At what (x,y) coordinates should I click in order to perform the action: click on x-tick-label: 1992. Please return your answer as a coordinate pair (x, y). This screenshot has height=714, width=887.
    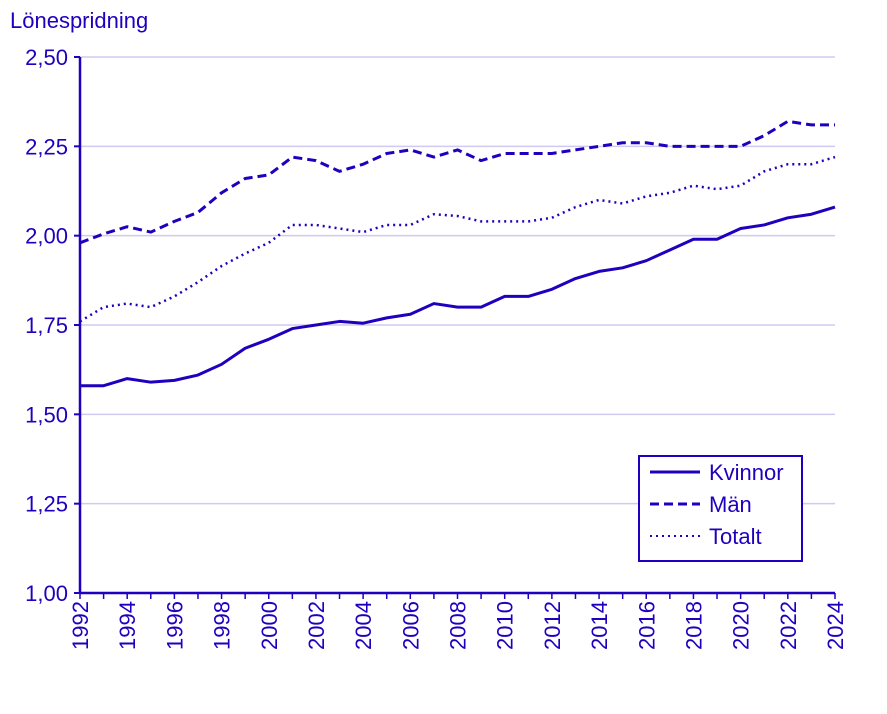
    Looking at the image, I should click on (80, 625).